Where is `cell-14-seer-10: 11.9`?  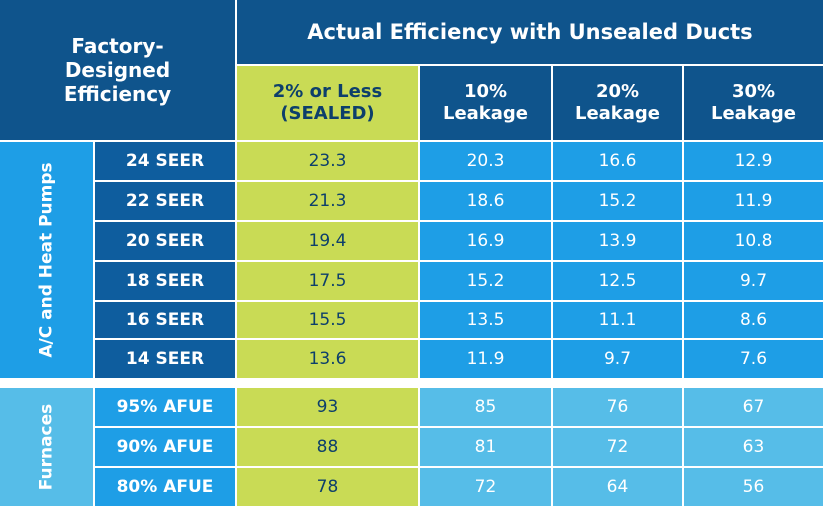
cell-14-seer-10: 11.9 is located at coordinates (485, 359).